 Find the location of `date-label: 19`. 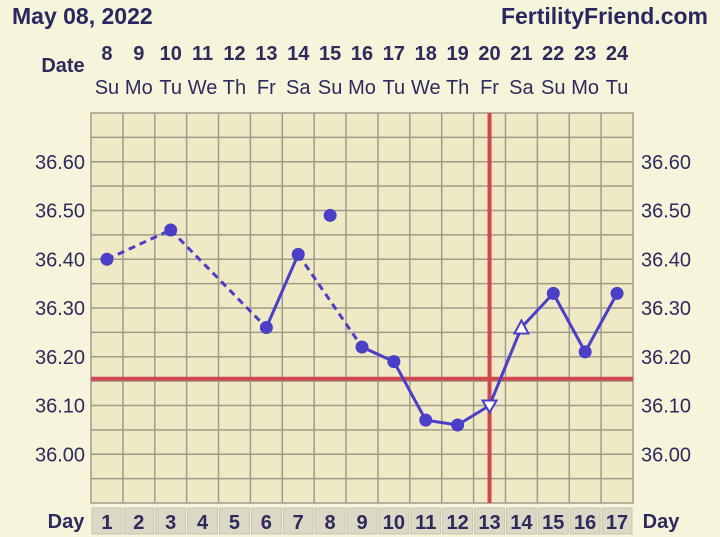

date-label: 19 is located at coordinates (458, 54).